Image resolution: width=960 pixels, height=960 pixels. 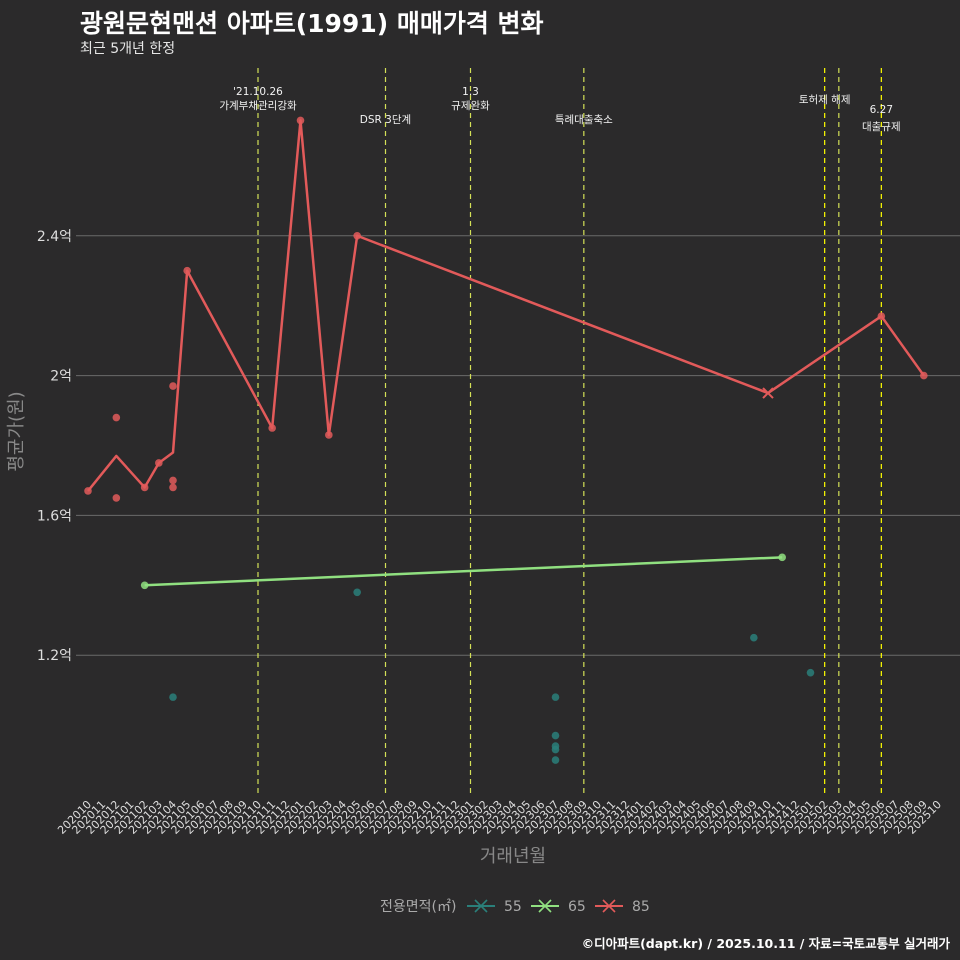 What do you see at coordinates (312, 23) in the screenshot?
I see `chart-title: 광원문현맨션 아파트(1991) 매매가격 변화` at bounding box center [312, 23].